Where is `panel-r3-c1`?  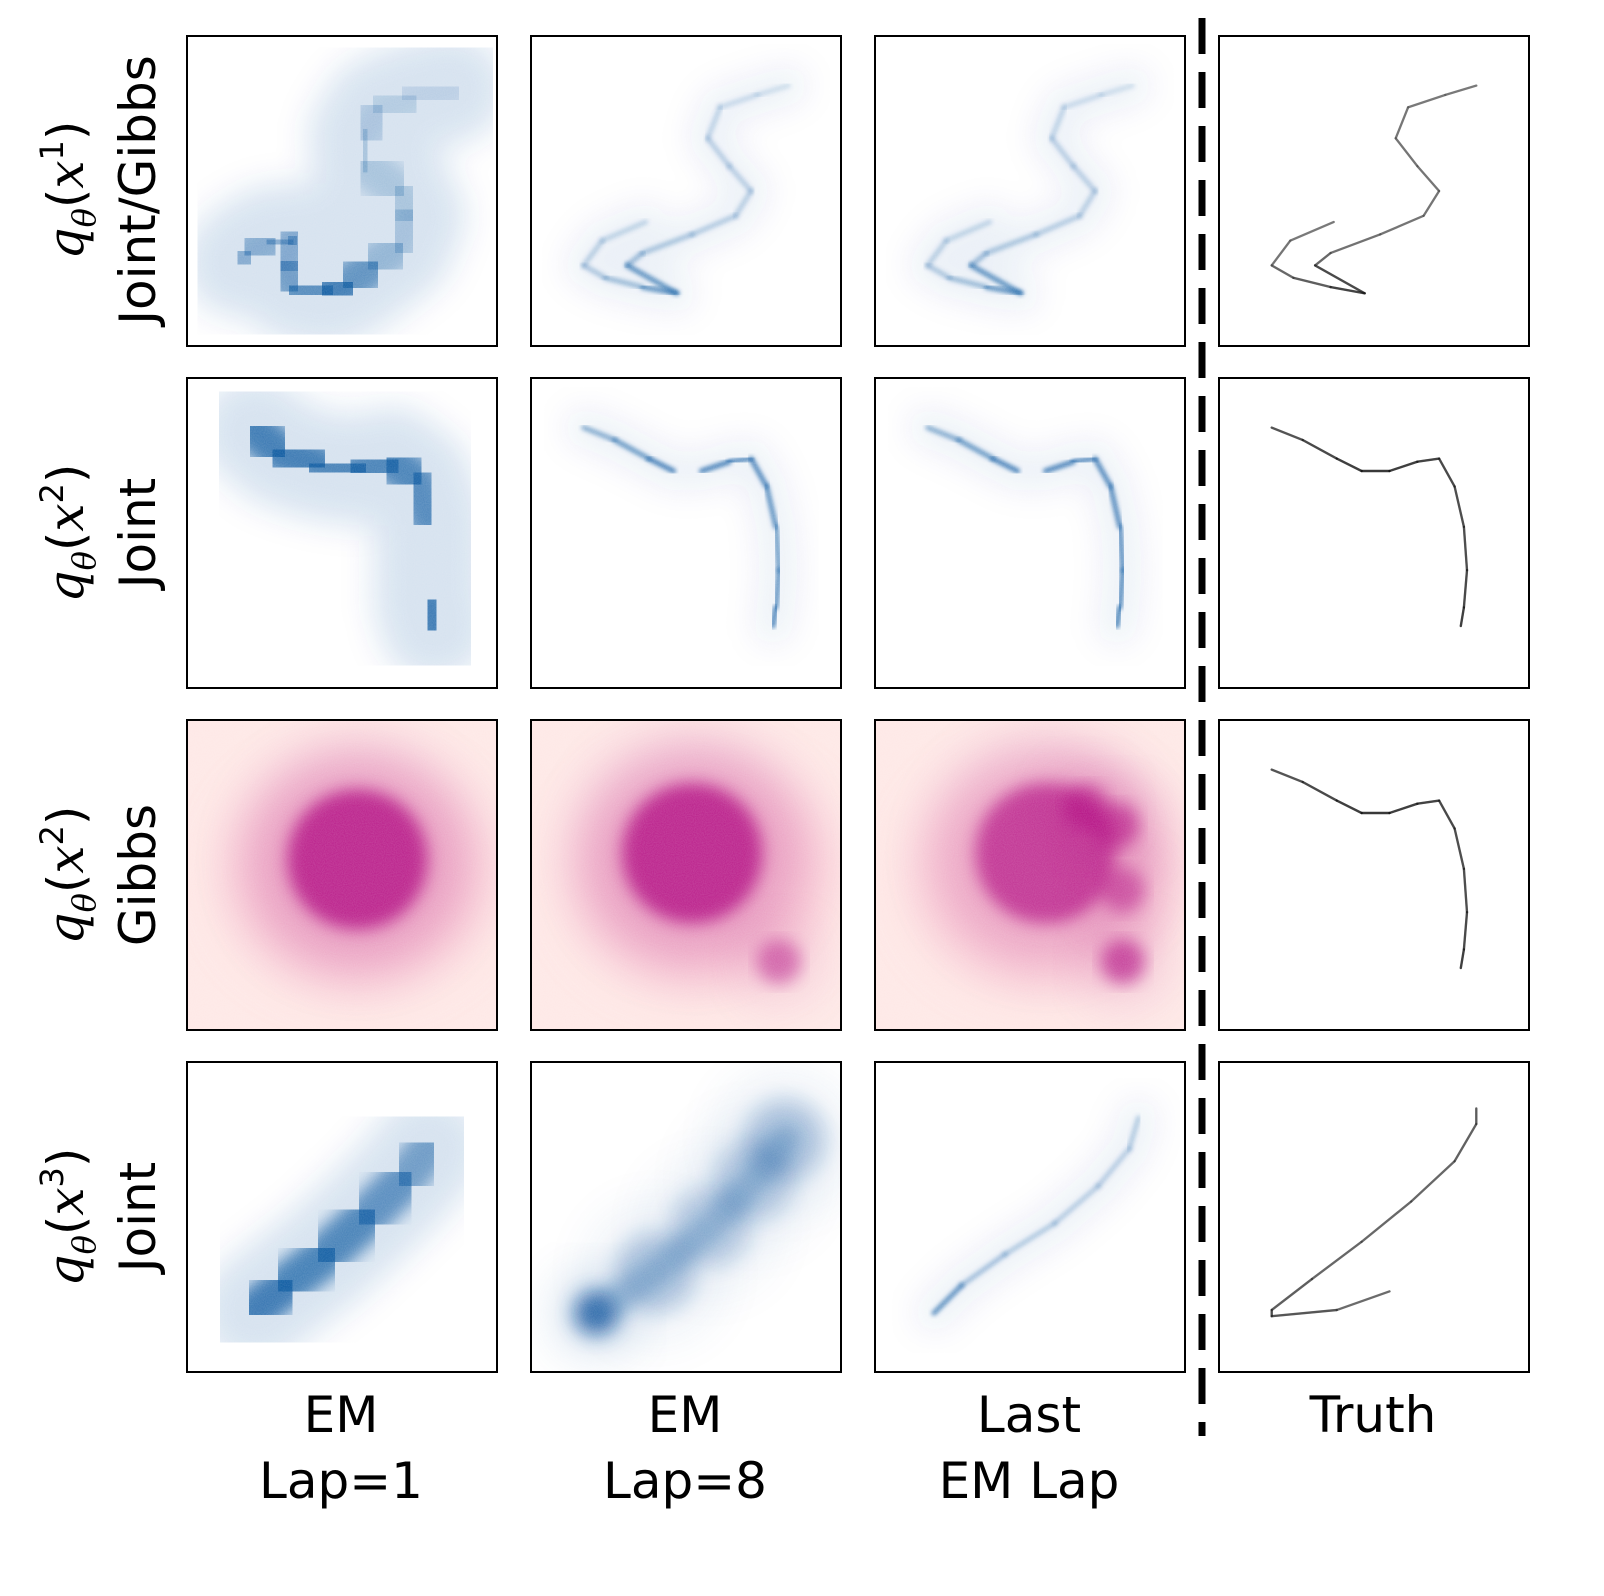 panel-r3-c1 is located at coordinates (342, 875).